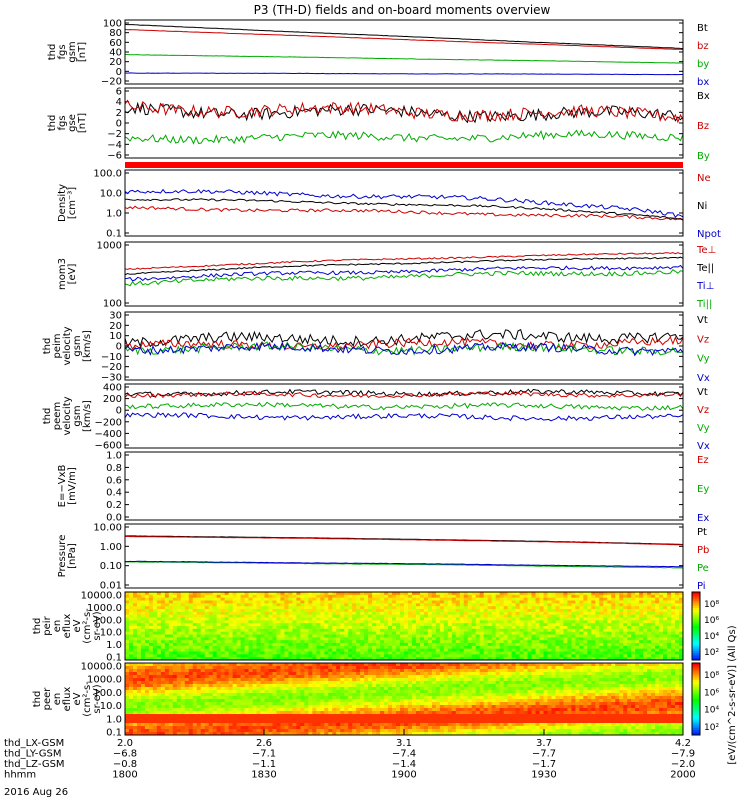  I want to click on y-axis-label: [cm⁻³], so click(72, 203).